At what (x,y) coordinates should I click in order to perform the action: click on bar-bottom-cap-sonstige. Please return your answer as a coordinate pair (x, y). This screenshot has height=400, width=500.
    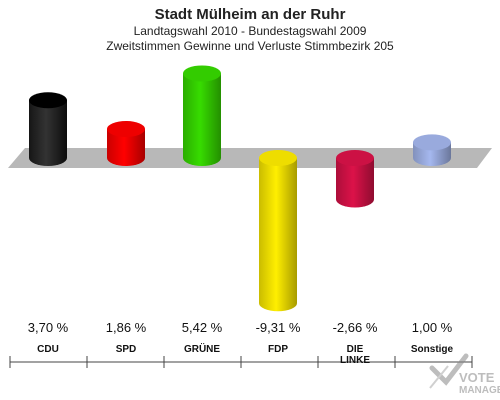
    Looking at the image, I should click on (432, 158).